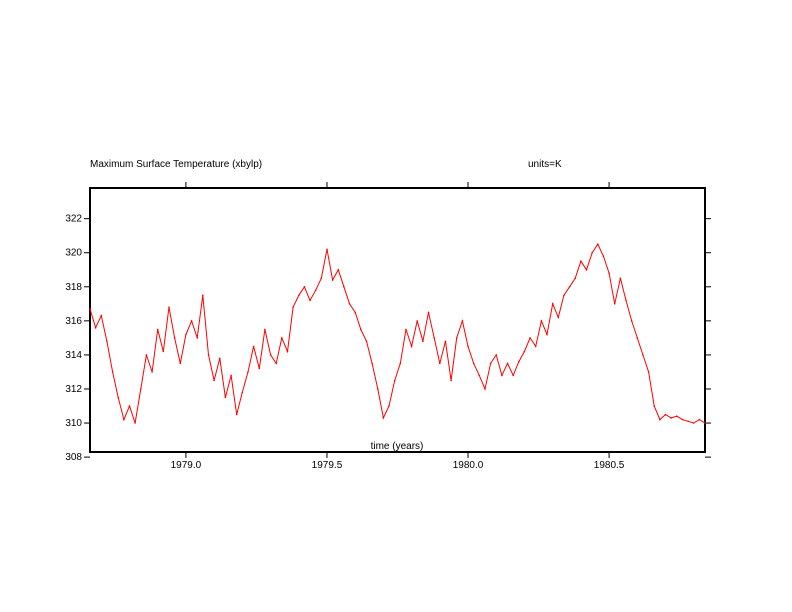 The width and height of the screenshot is (792, 612). Describe the element at coordinates (176, 164) in the screenshot. I see `chart-title: Maximum Surface Temperature (xbylp)` at that location.